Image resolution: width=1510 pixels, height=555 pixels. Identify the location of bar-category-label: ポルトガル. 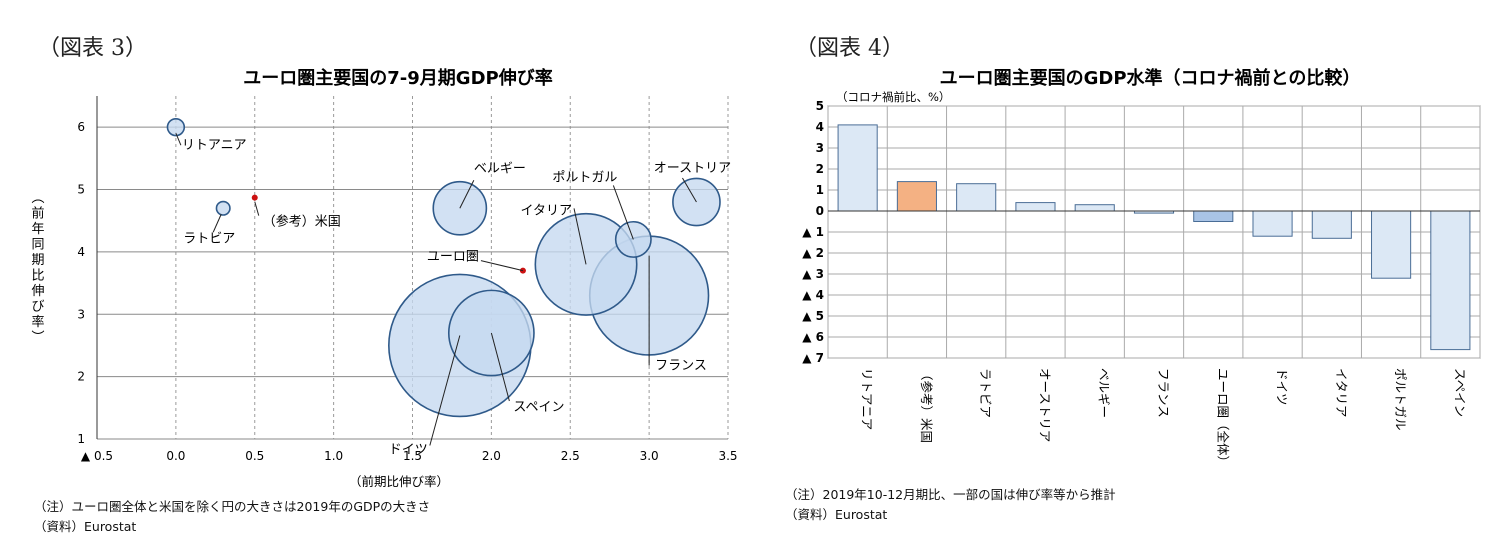
(1400, 399).